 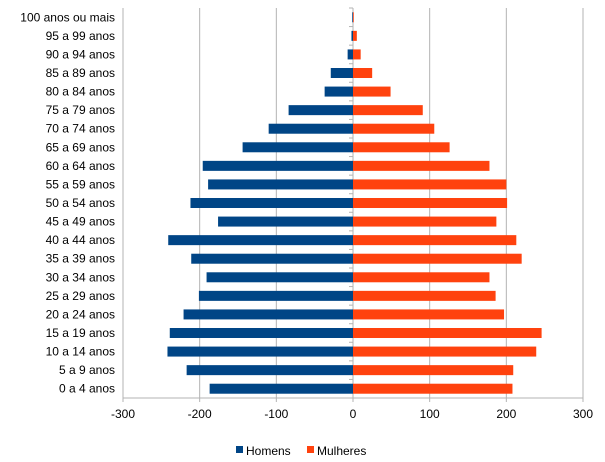 I want to click on x-axis: -300 -200 -100 0 100 200 300, so click(x=352, y=414).